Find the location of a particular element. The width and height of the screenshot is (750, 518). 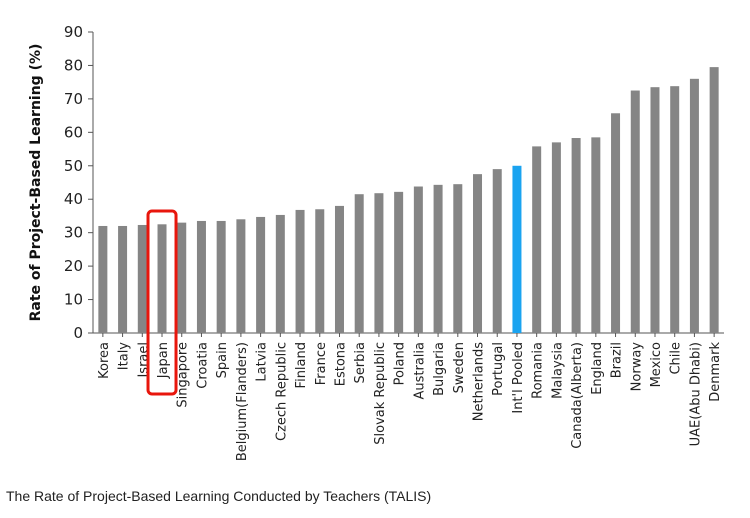

category-label-poland: Poland is located at coordinates (400, 363).